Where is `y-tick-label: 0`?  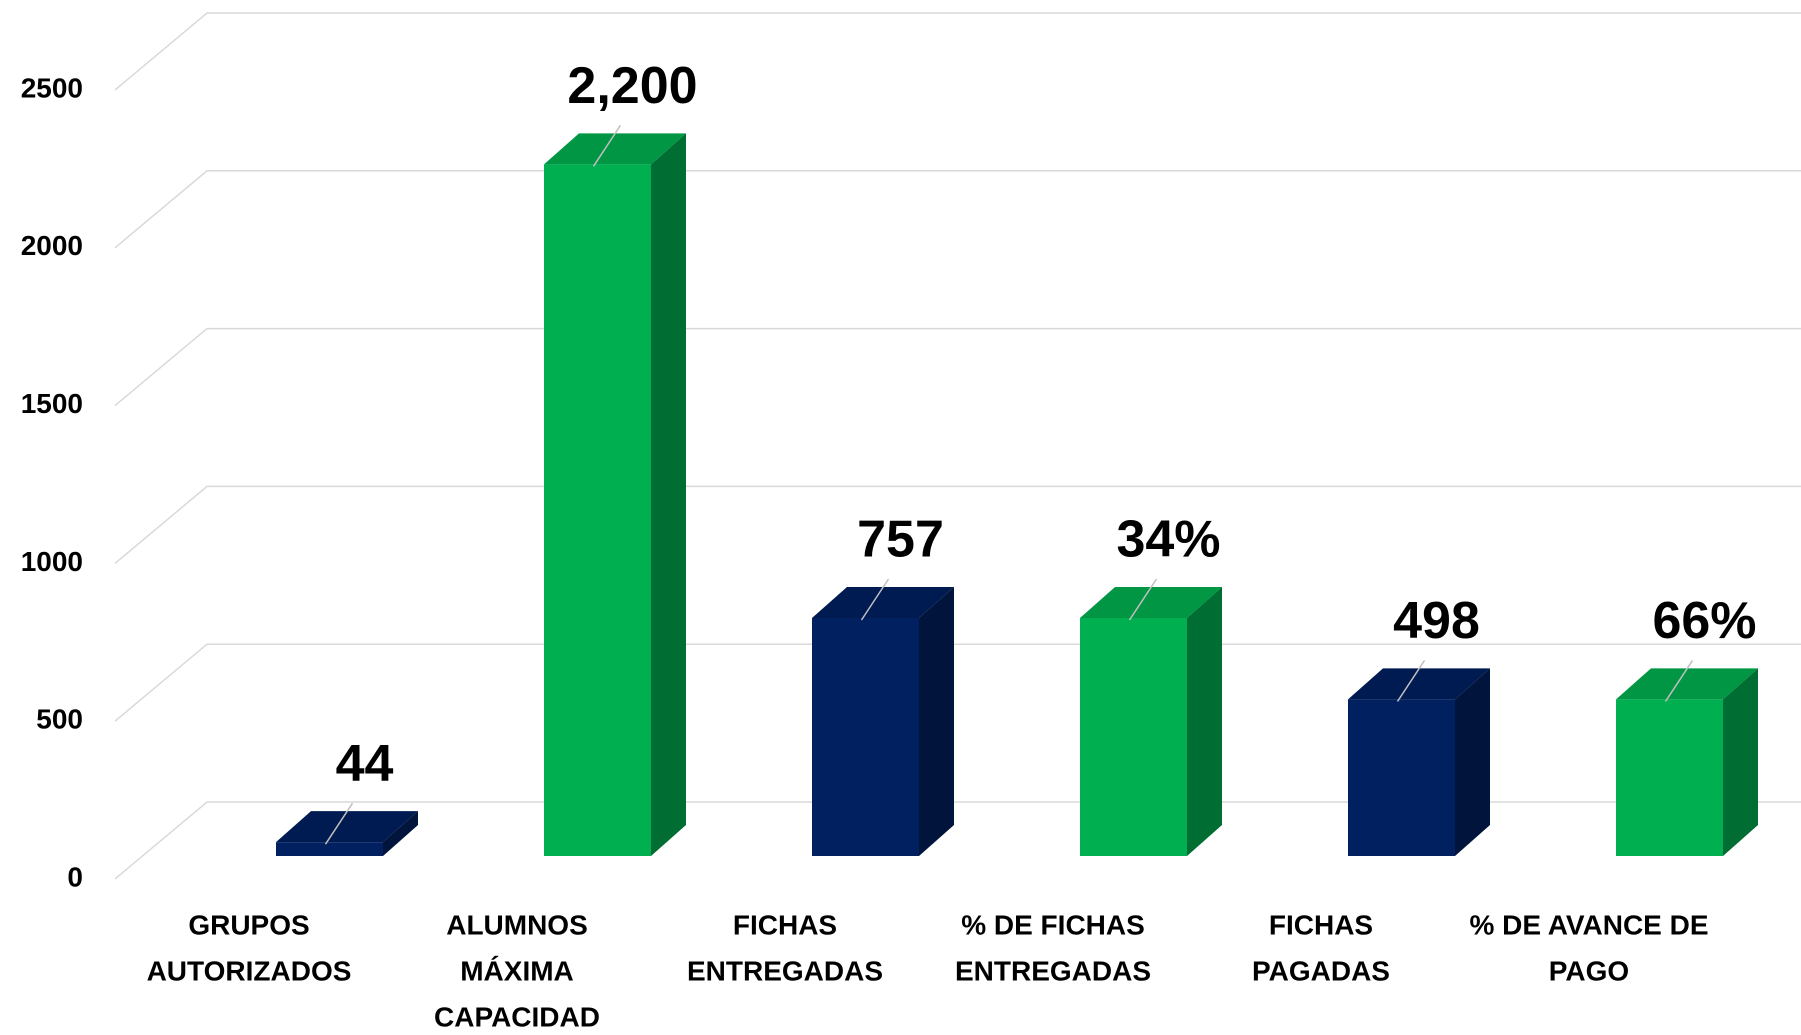
y-tick-label: 0 is located at coordinates (75, 876).